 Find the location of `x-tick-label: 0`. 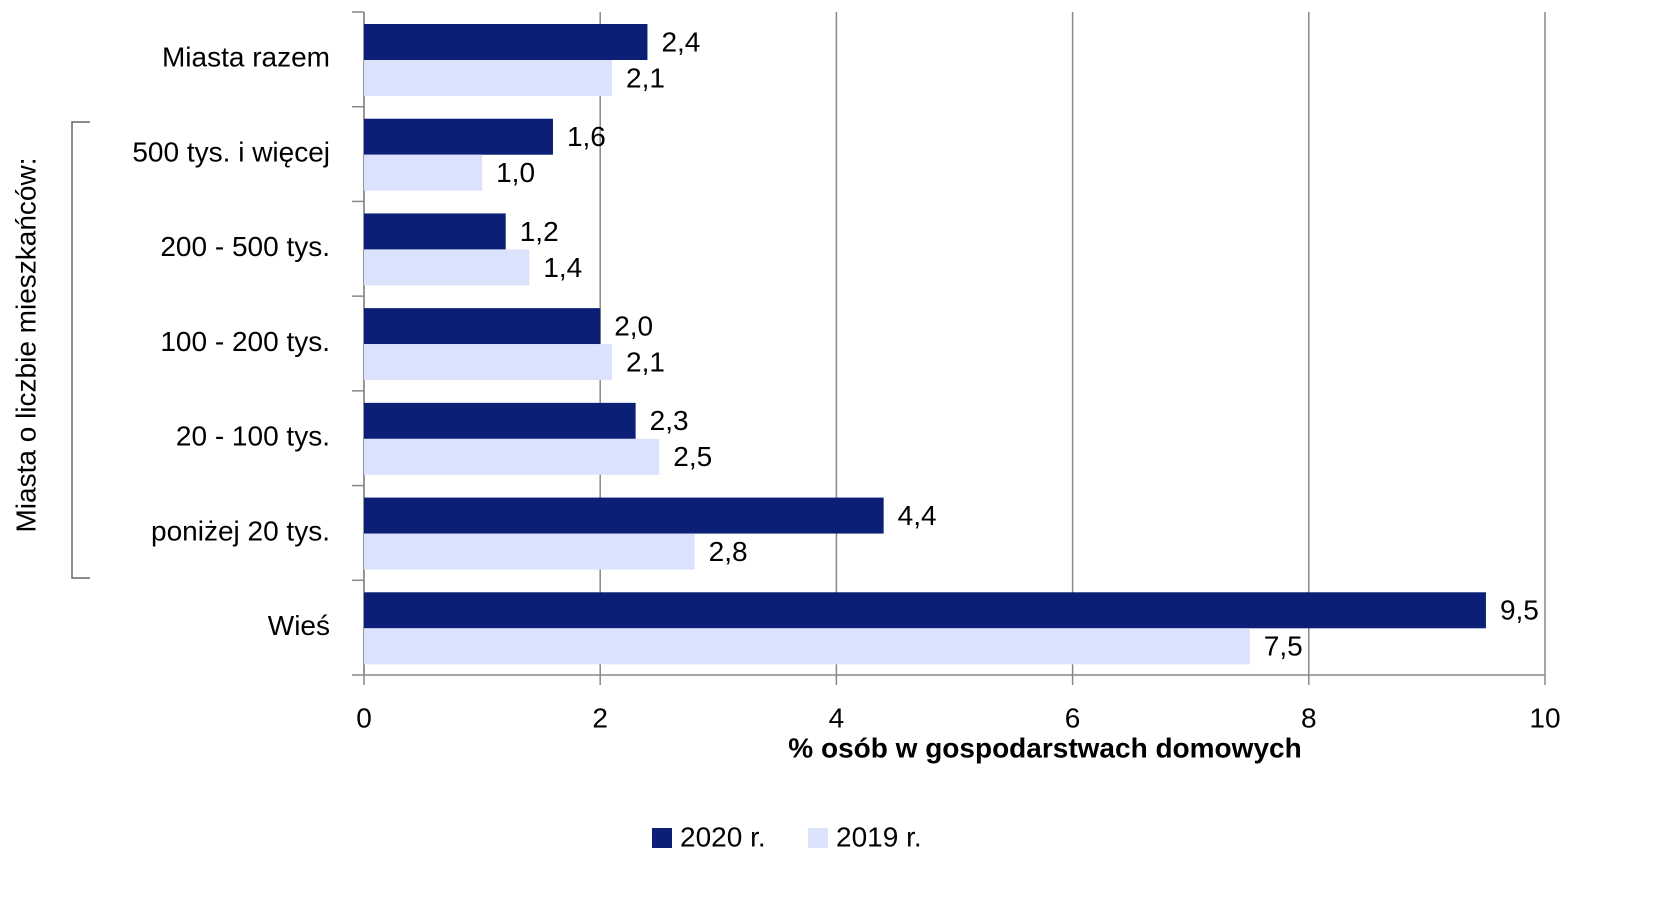

x-tick-label: 0 is located at coordinates (364, 717).